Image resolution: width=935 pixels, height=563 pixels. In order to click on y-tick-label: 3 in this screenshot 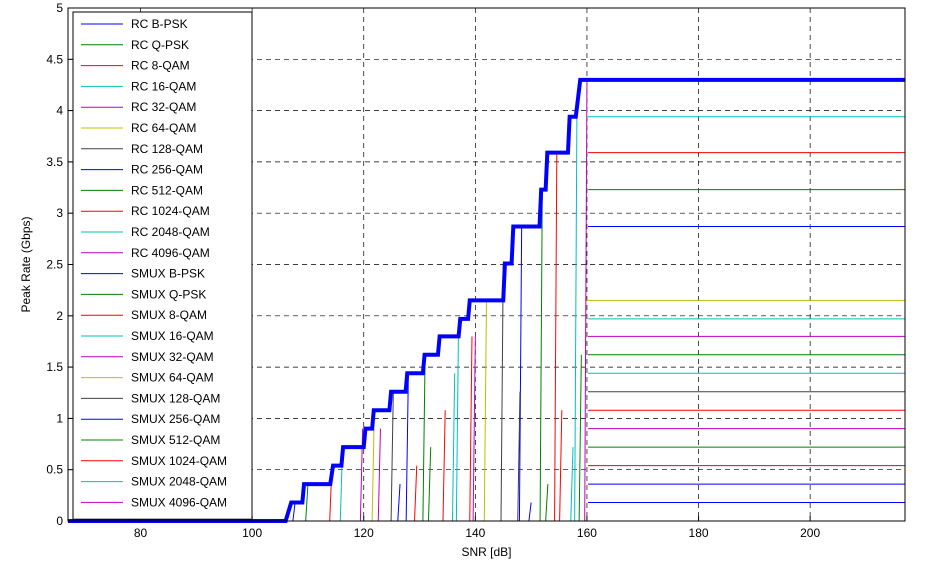, I will do `click(59, 213)`.